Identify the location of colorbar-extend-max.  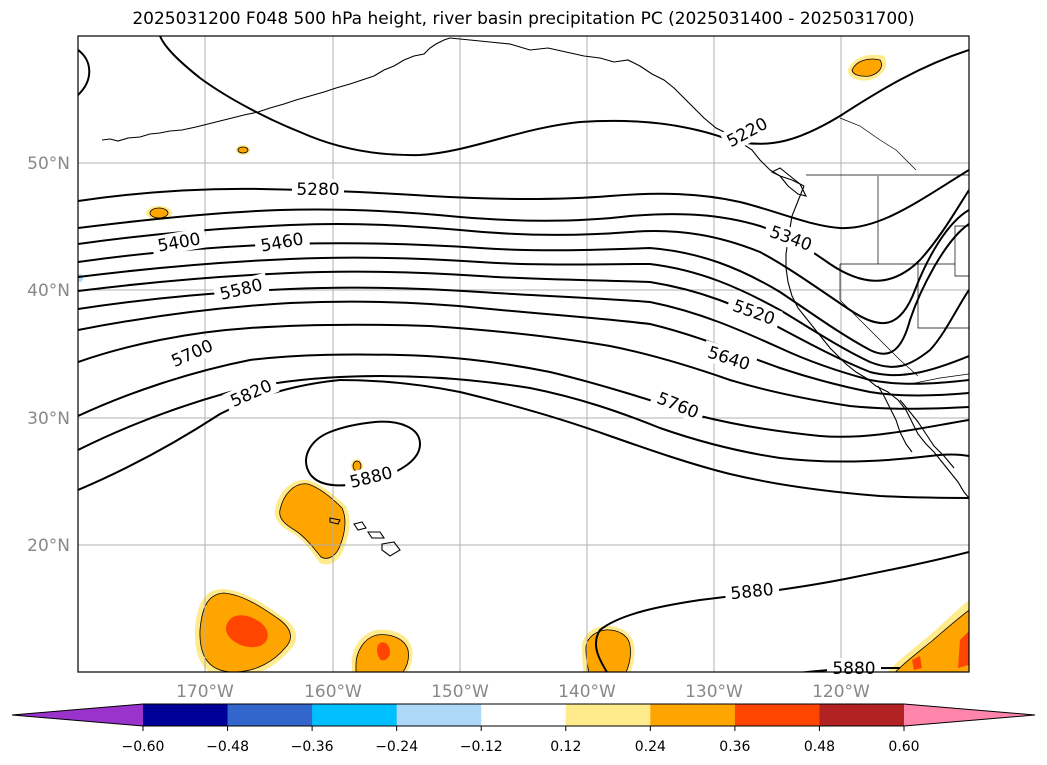
(969, 715).